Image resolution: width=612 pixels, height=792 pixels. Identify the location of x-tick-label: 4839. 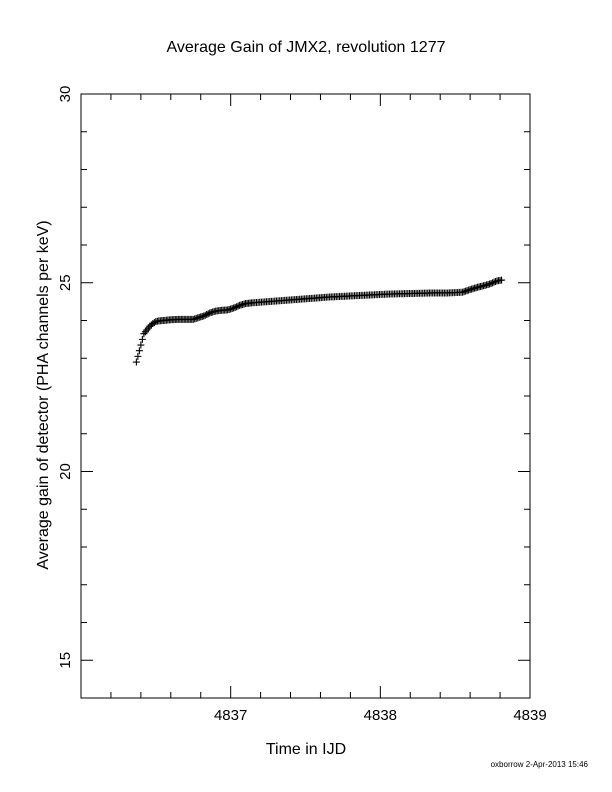
(529, 715).